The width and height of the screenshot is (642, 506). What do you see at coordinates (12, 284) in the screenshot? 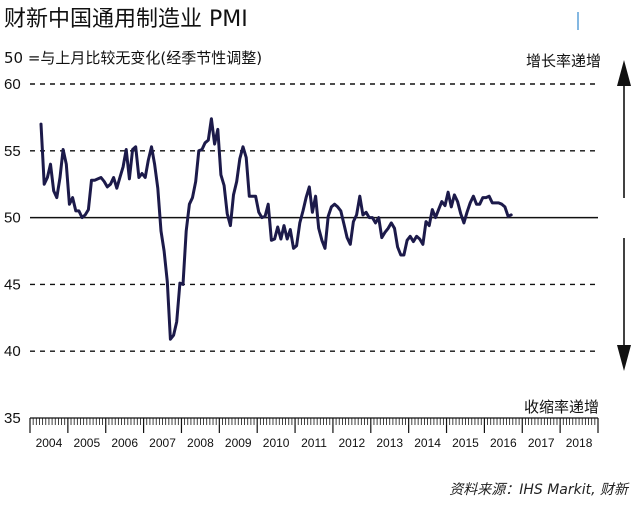
I see `y-tick-label: 45` at bounding box center [12, 284].